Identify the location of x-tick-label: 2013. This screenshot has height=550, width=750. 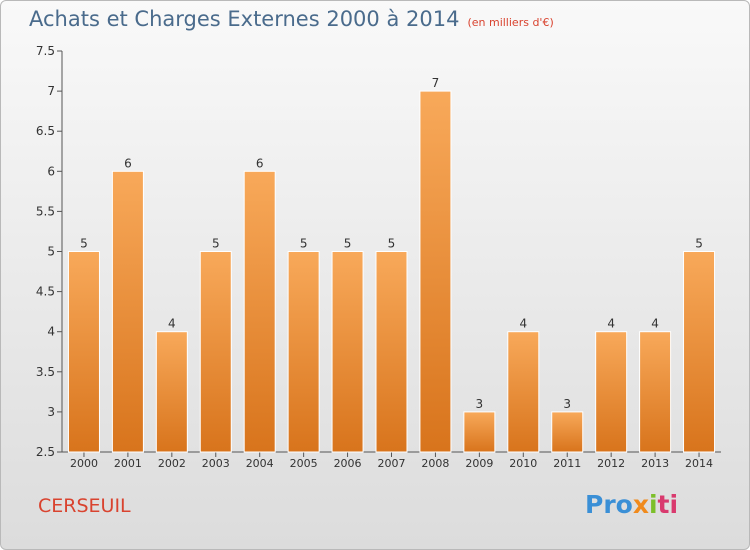
(655, 463).